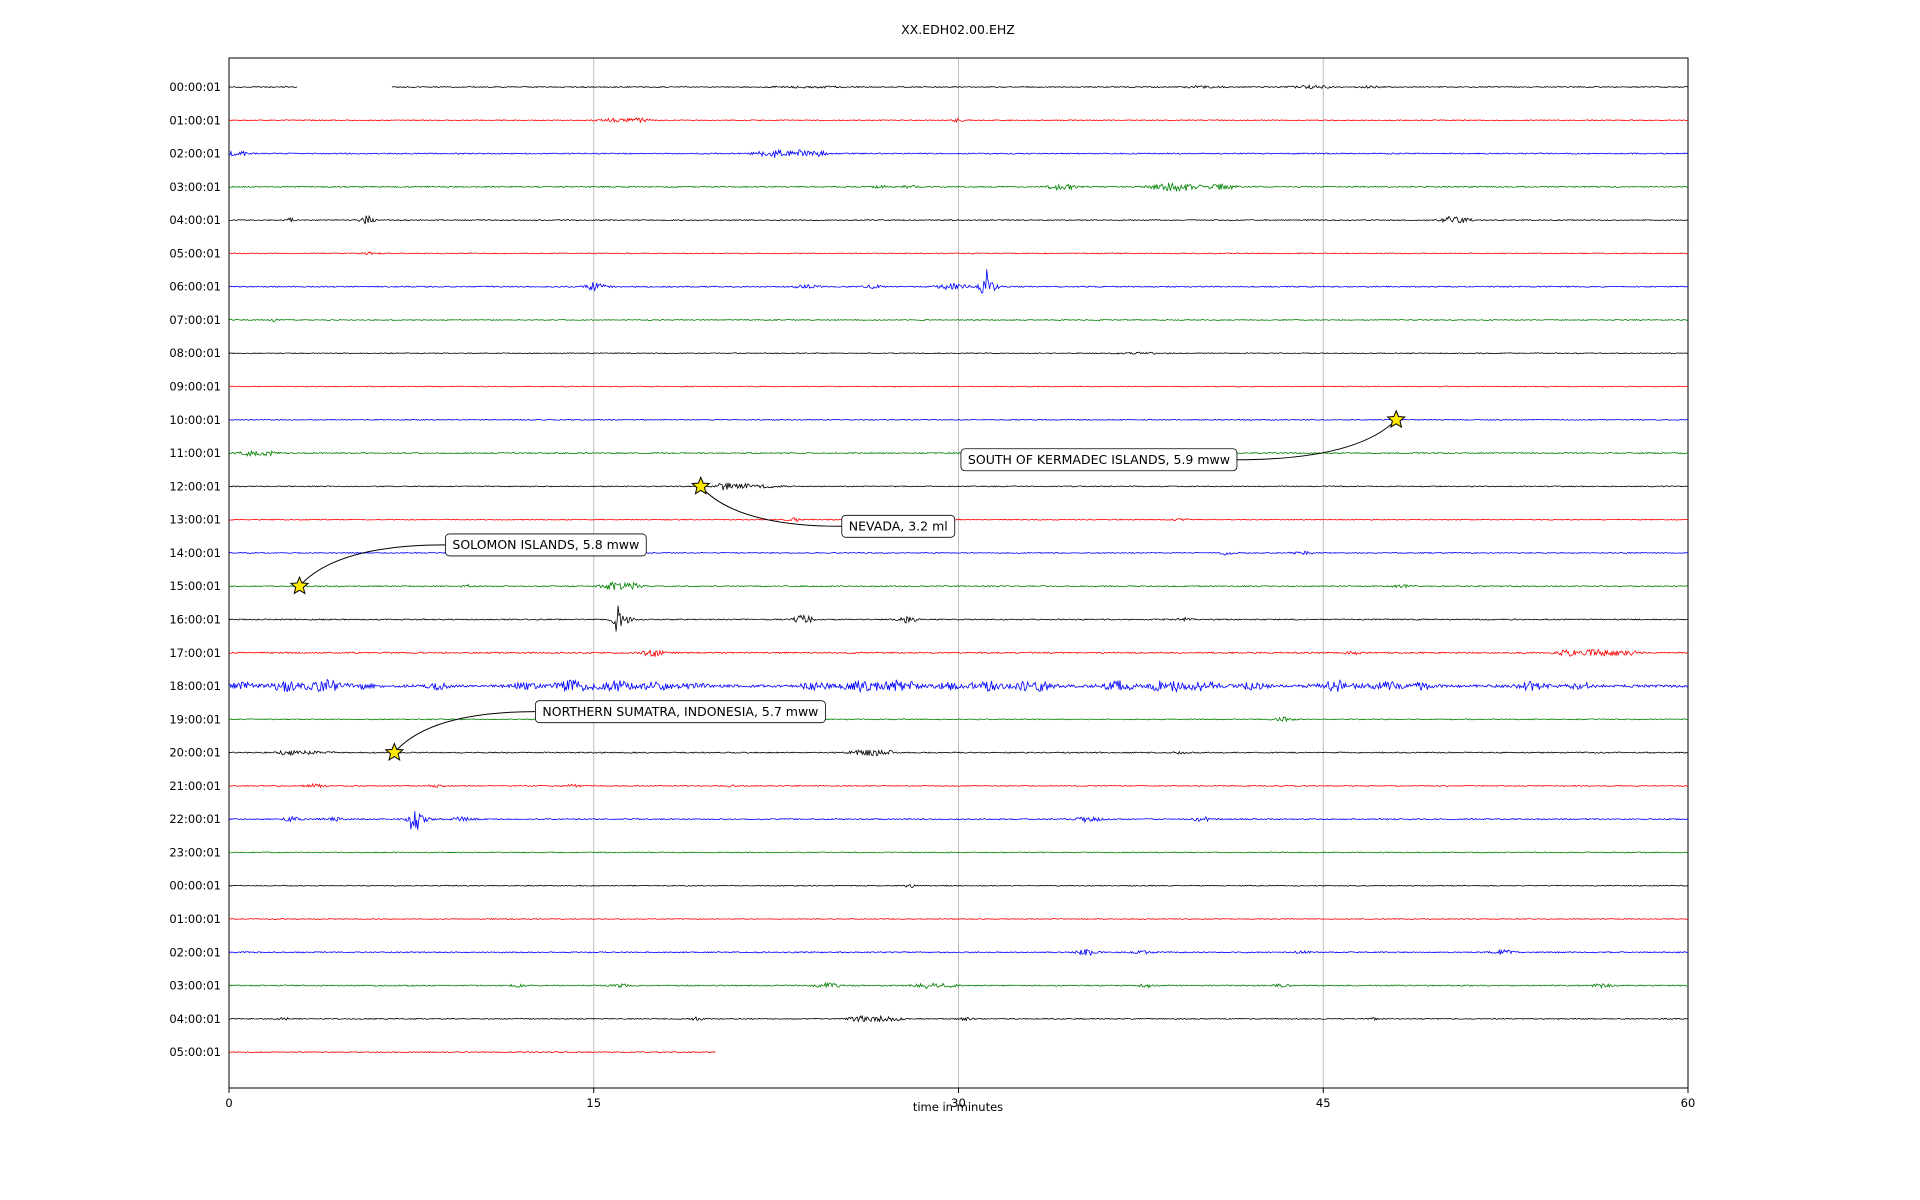 The image size is (1920, 1200). Describe the element at coordinates (195, 353) in the screenshot. I see `row-time-label: 08:00:01` at that location.